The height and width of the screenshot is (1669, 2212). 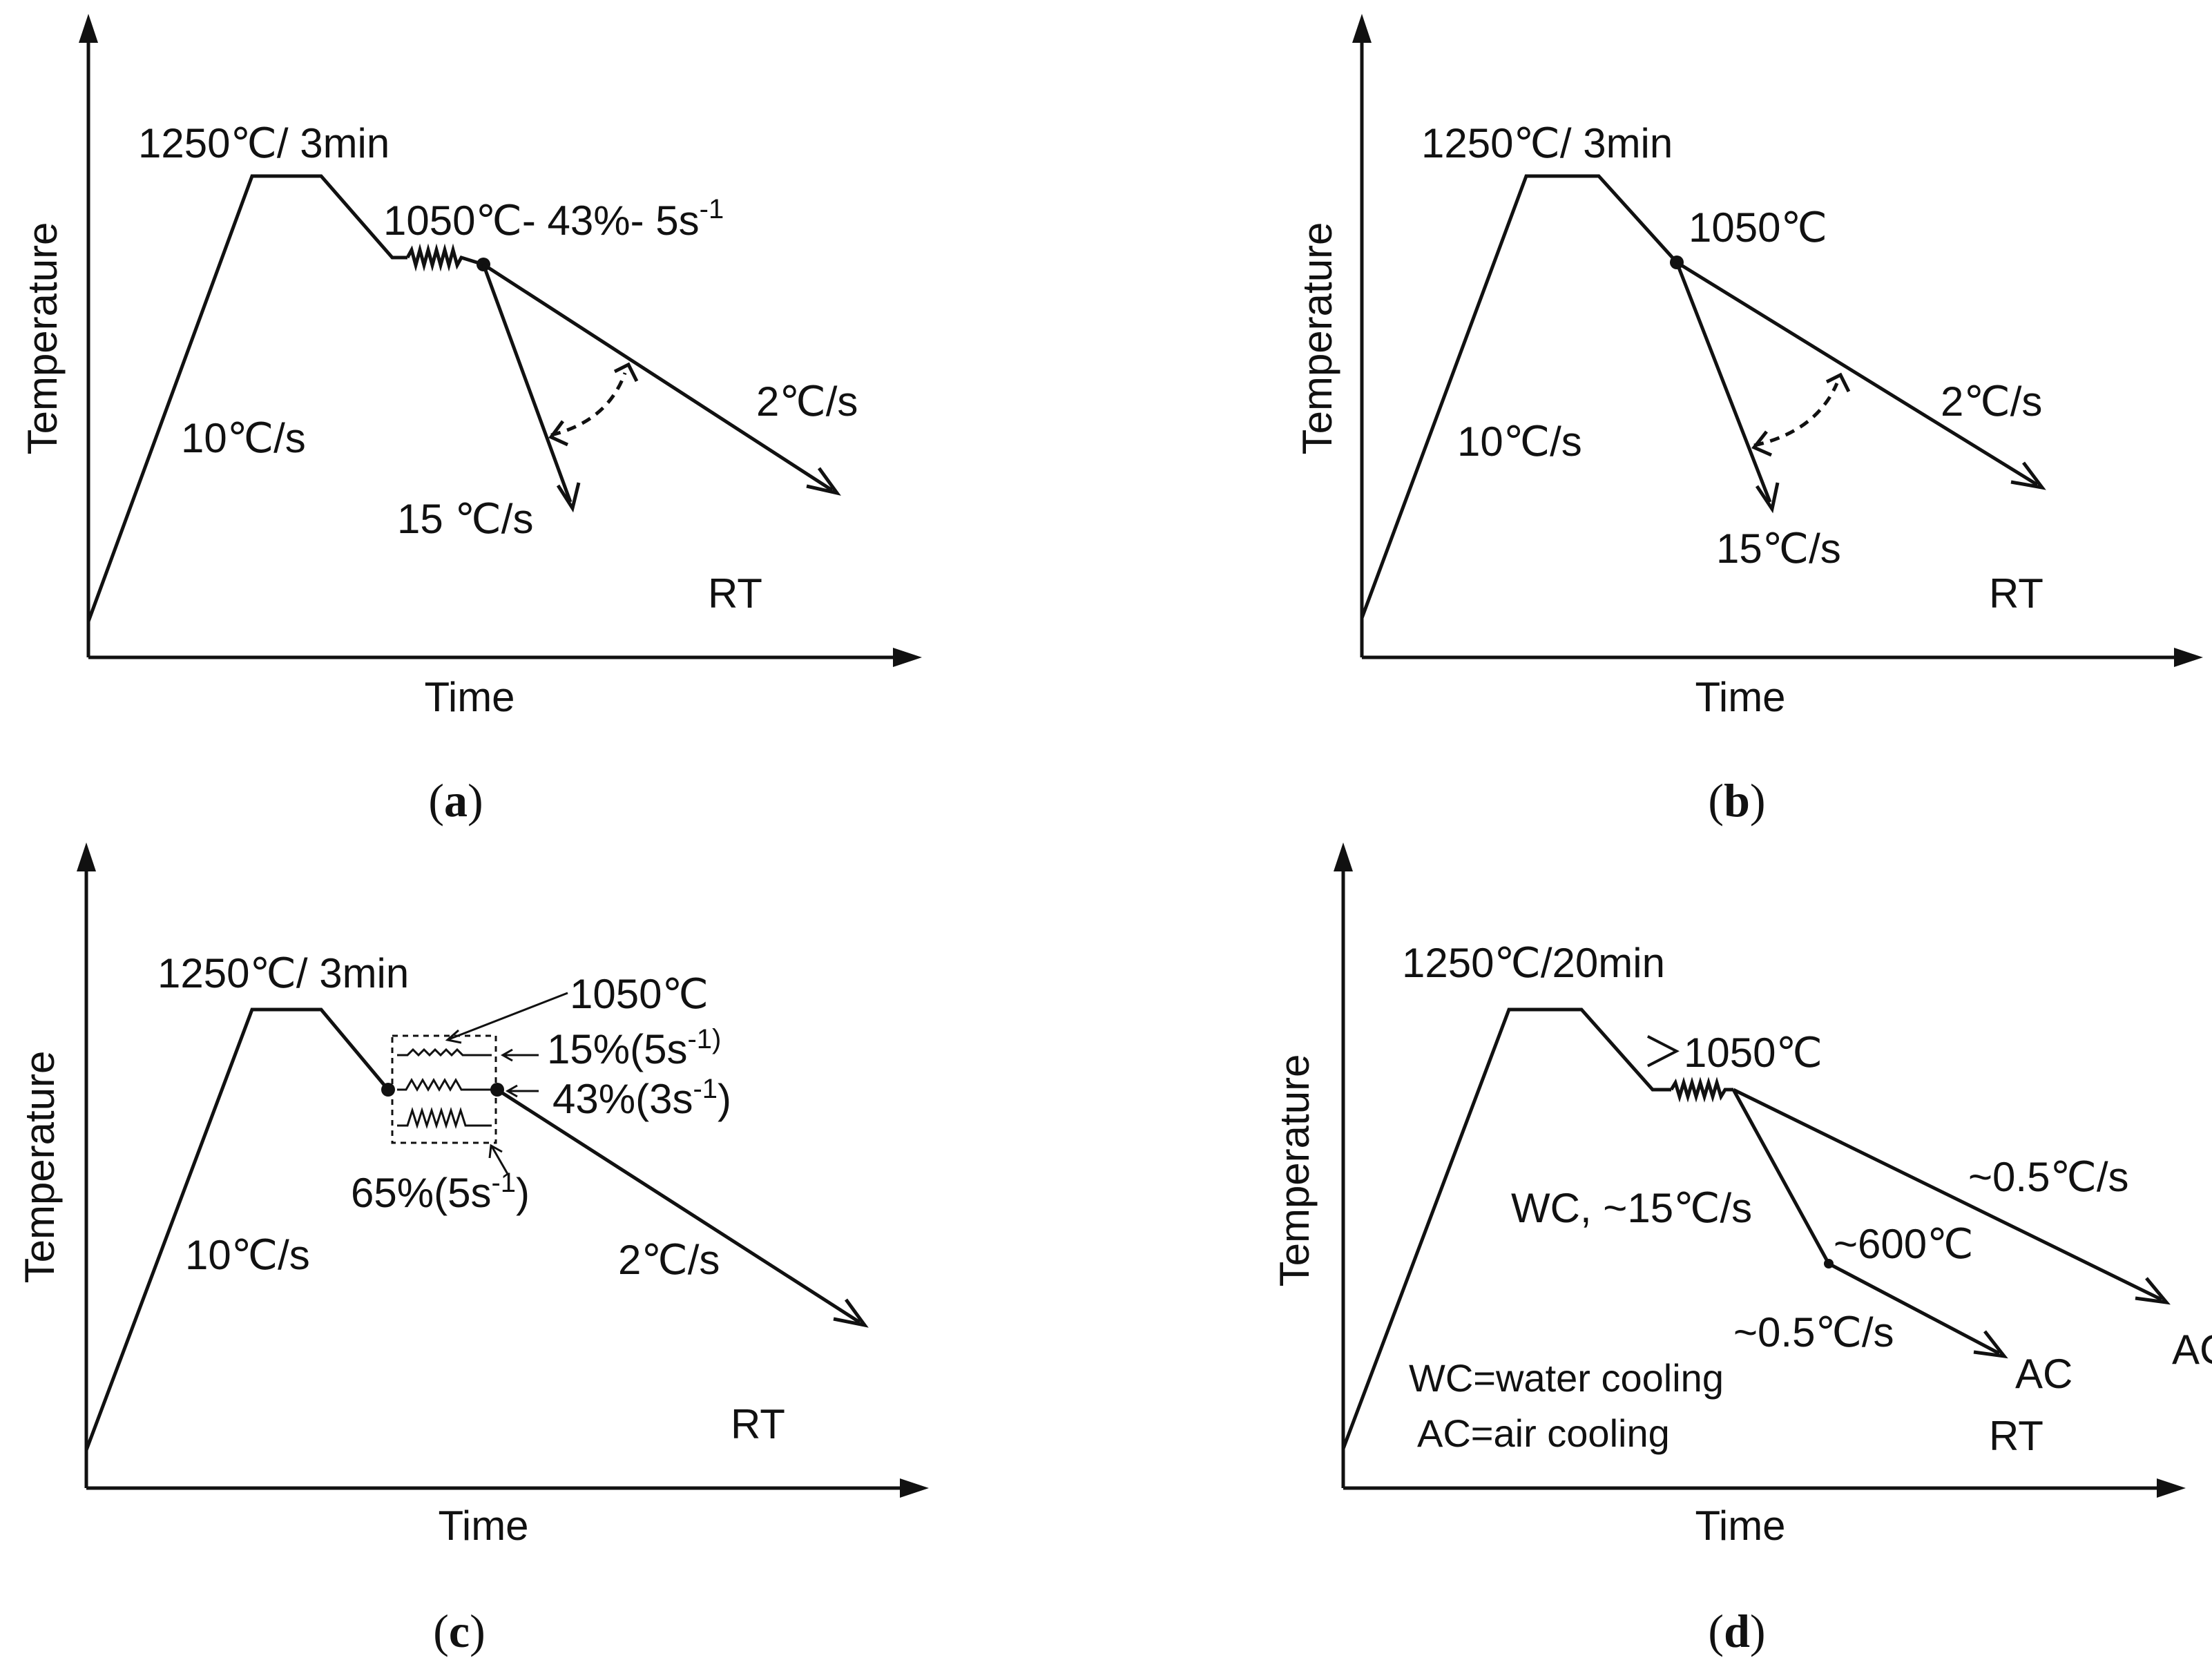 What do you see at coordinates (1534, 963) in the screenshot?
I see `panel-d-hold-label: 1250℃/20min` at bounding box center [1534, 963].